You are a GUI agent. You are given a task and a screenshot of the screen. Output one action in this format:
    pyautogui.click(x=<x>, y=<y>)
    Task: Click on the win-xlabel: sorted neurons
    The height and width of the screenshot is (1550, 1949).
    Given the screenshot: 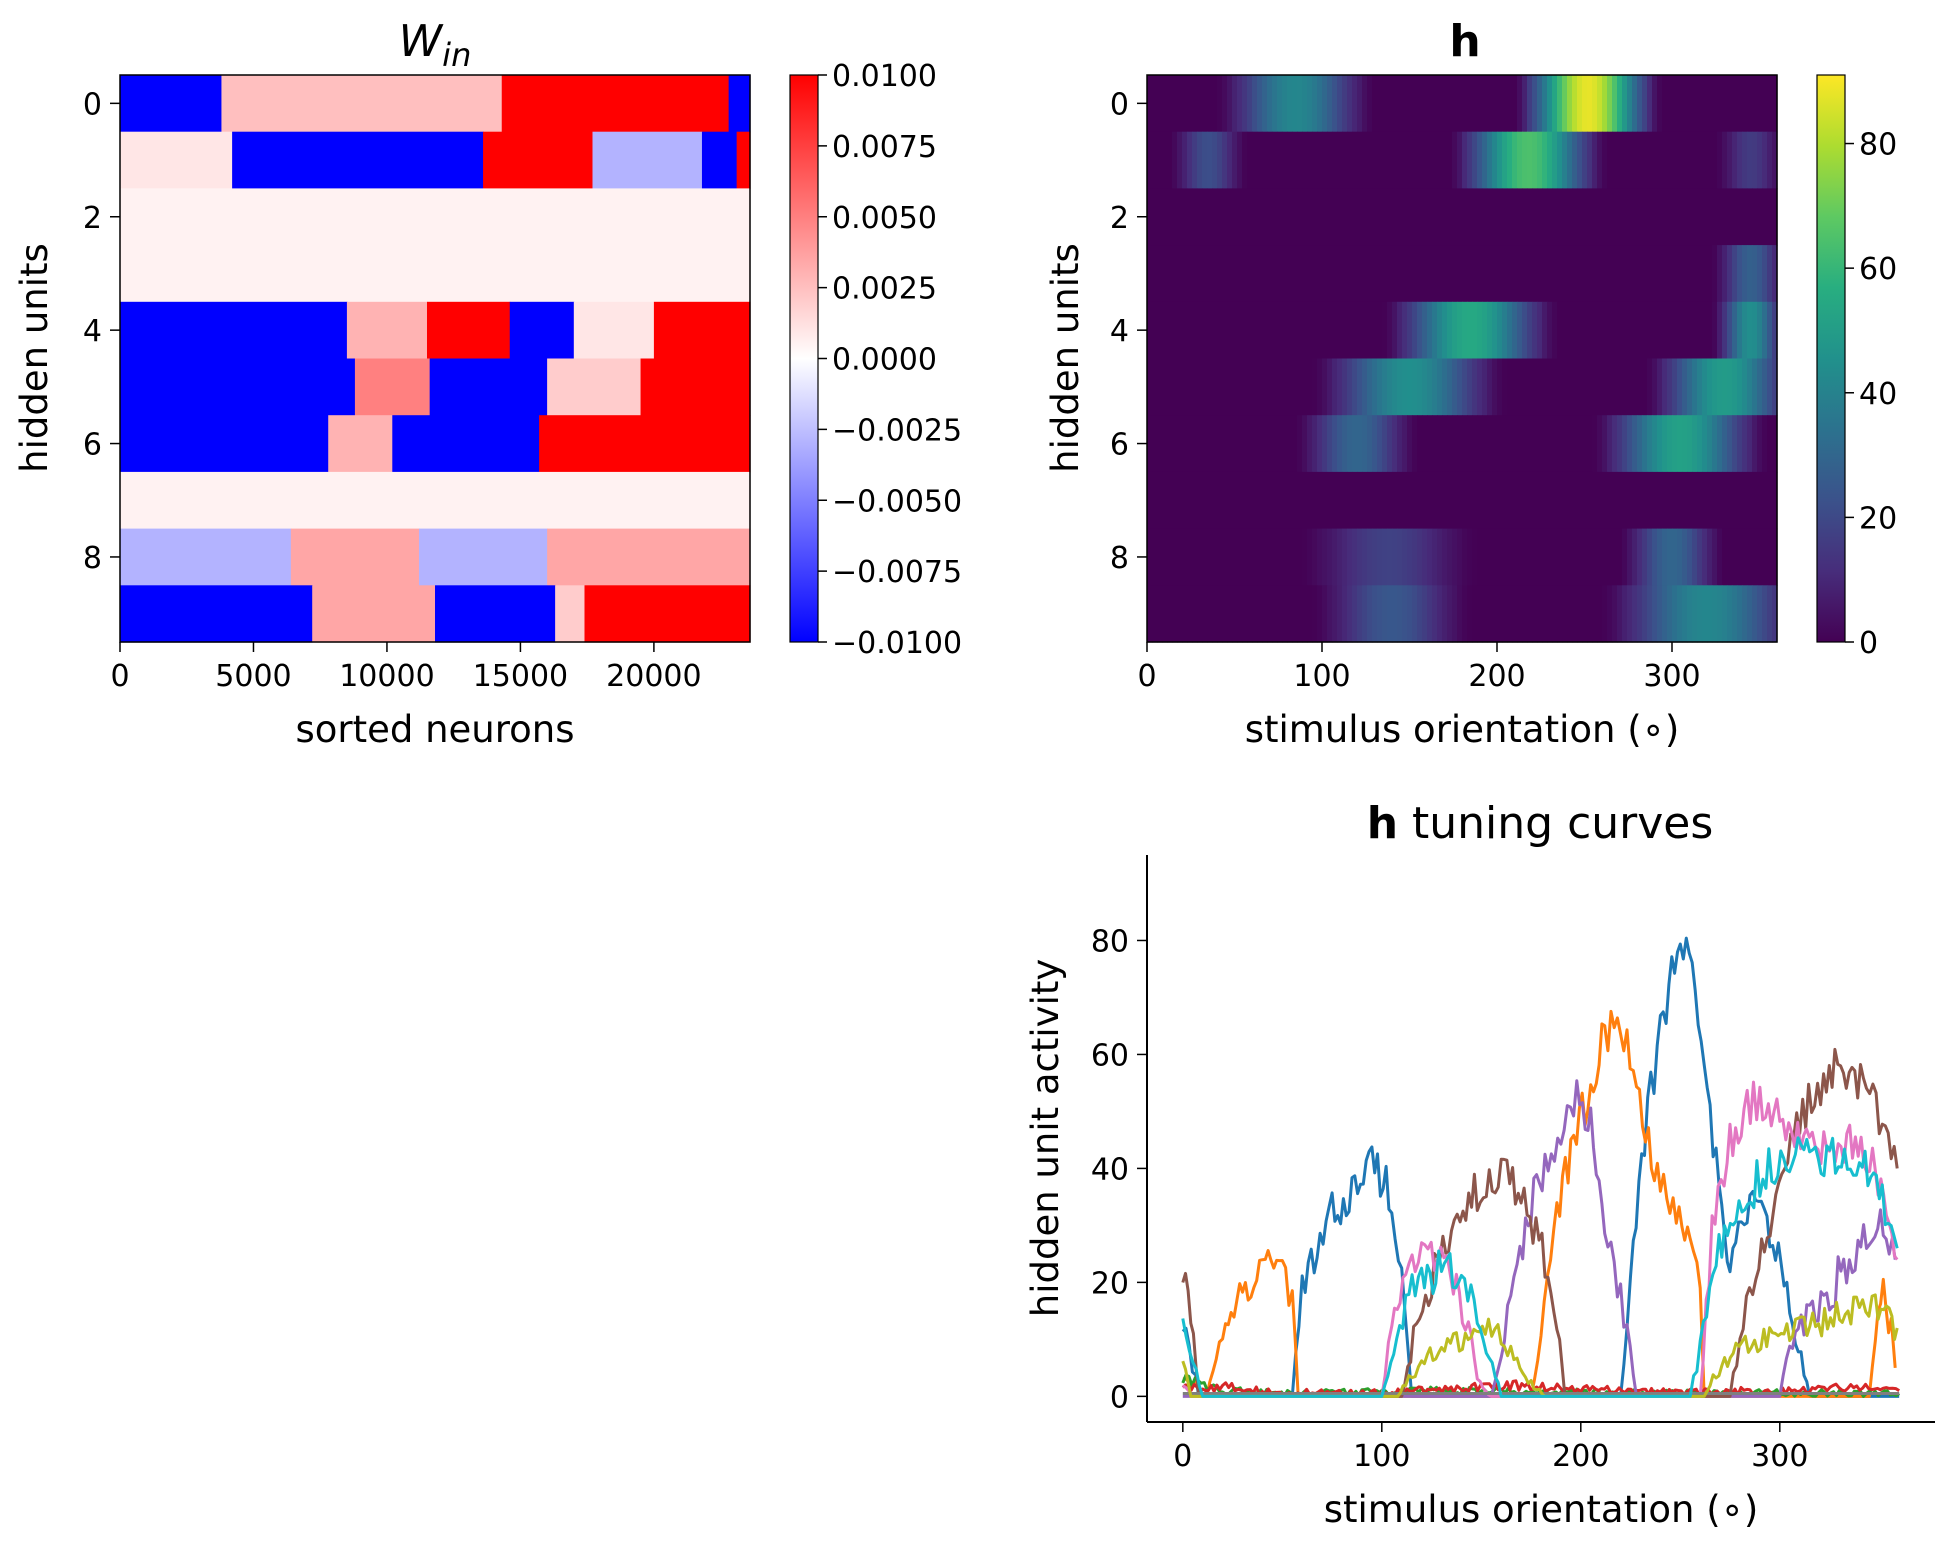 What is the action you would take?
    pyautogui.click(x=434, y=729)
    